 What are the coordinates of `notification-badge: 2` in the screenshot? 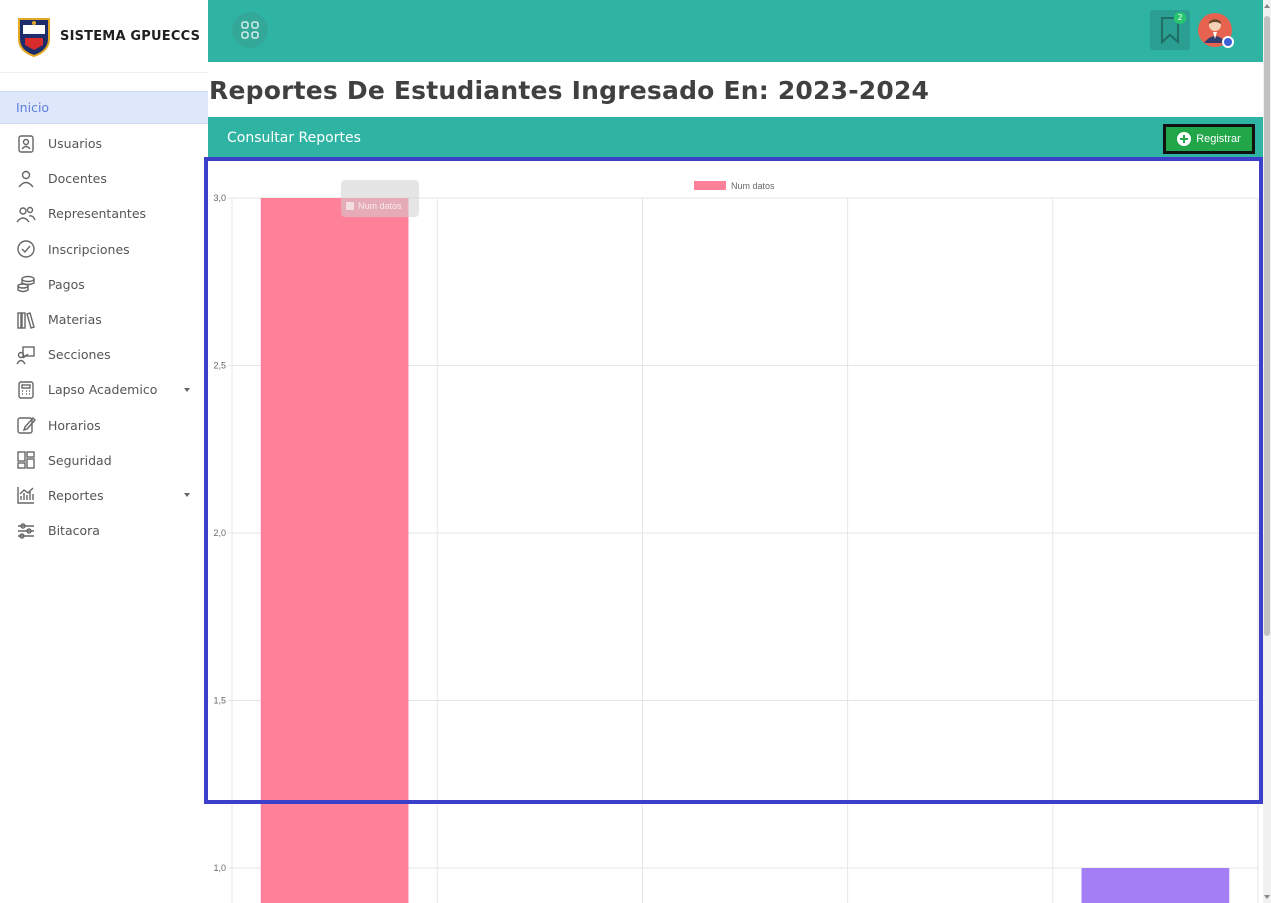 It's located at (1180, 18).